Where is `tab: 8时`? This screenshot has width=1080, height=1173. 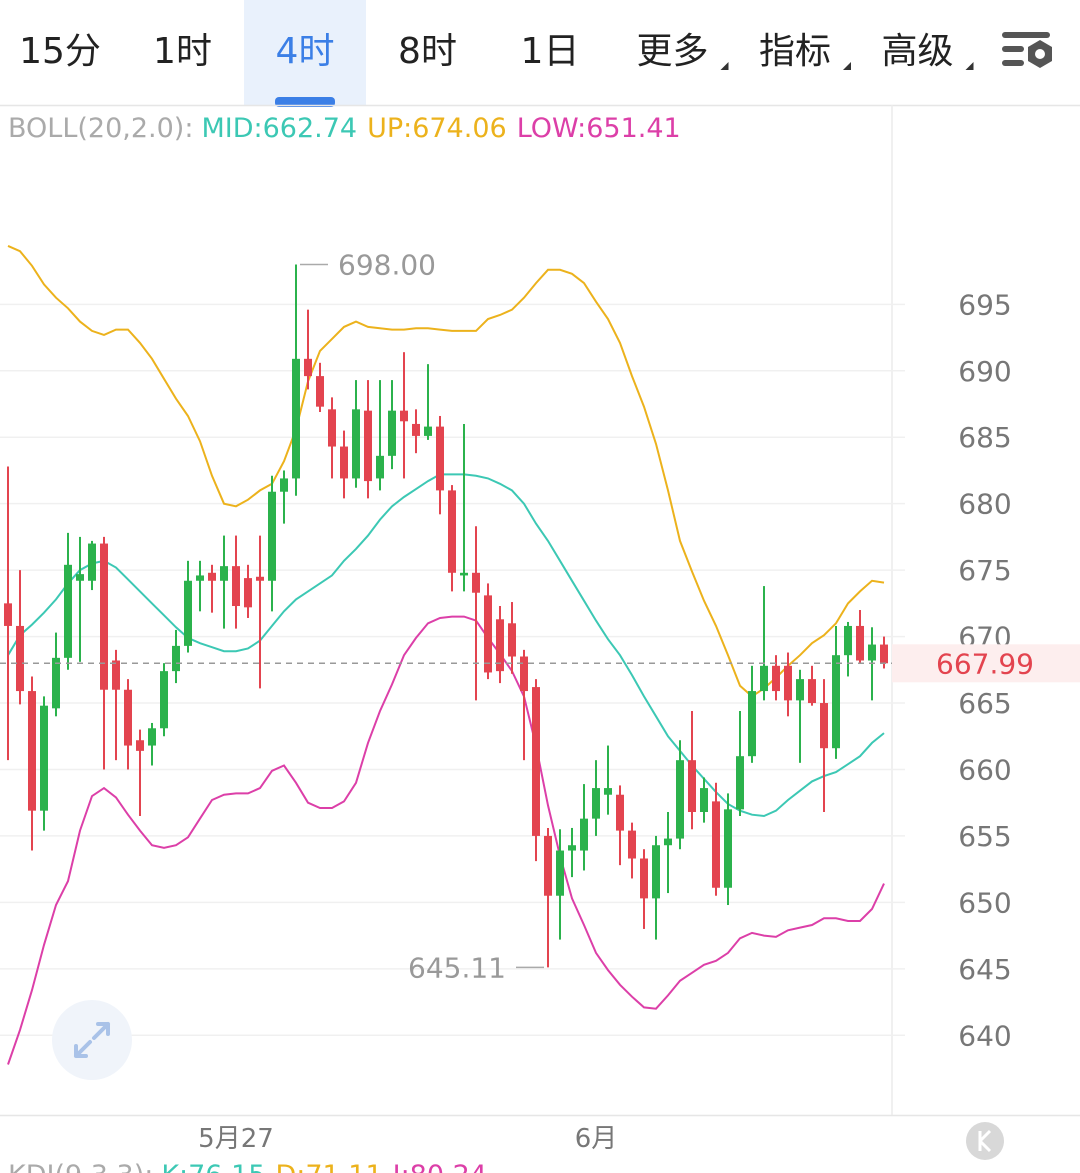
tab: 8时 is located at coordinates (427, 51).